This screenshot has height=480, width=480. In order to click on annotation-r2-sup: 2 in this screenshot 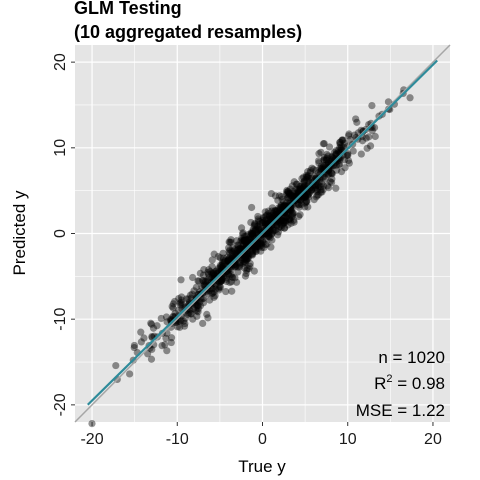, I will do `click(389, 379)`.